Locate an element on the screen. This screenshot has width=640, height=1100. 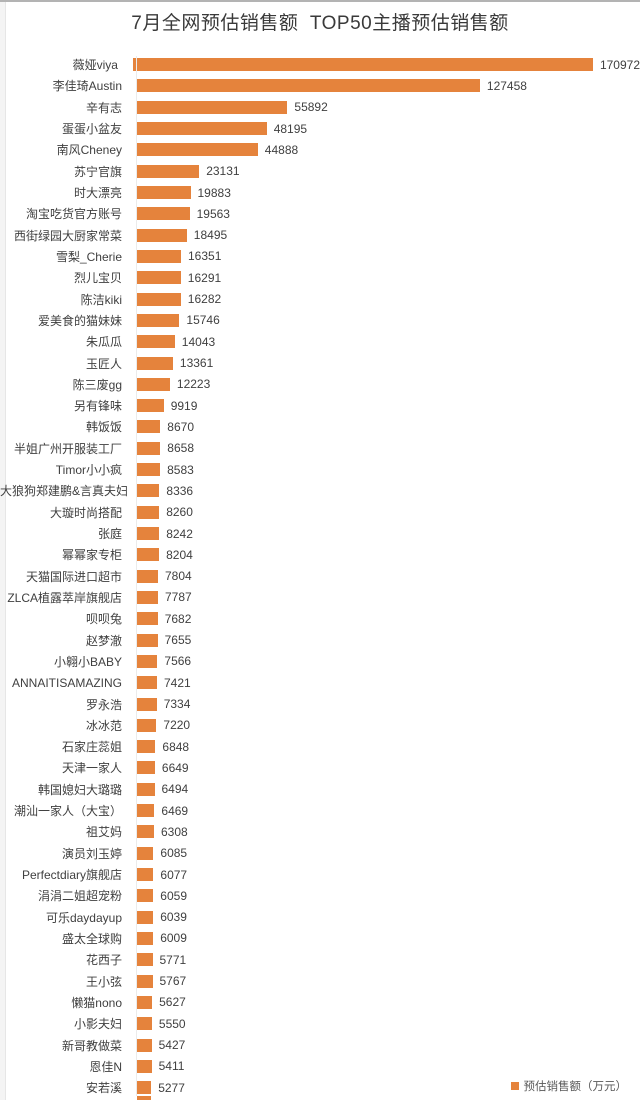
value-label: 8242 is located at coordinates (179, 533).